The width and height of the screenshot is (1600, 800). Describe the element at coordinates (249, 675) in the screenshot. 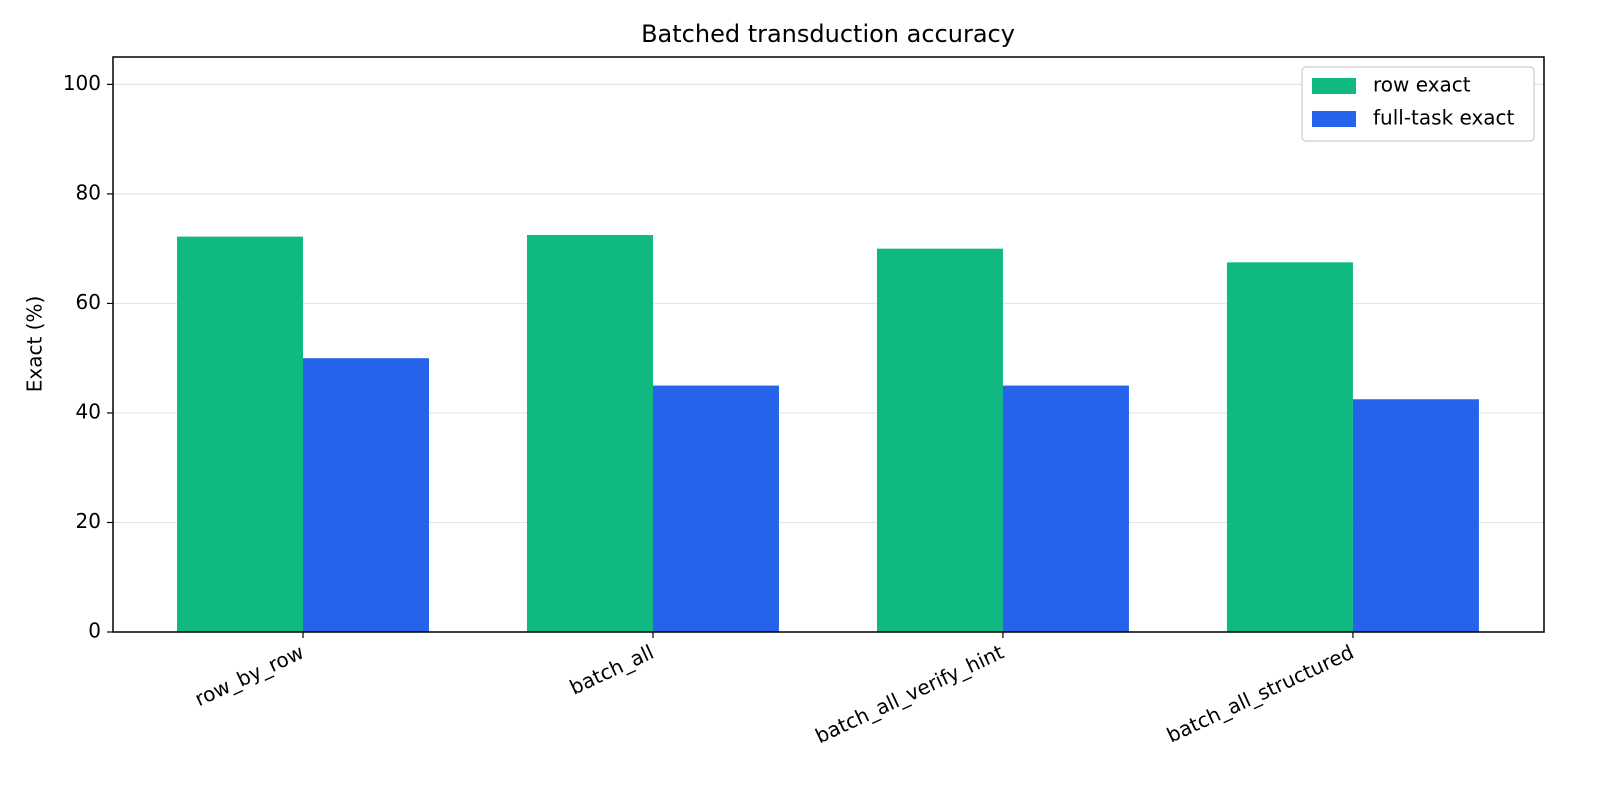

I see `x-tick-label: row_by_row` at that location.